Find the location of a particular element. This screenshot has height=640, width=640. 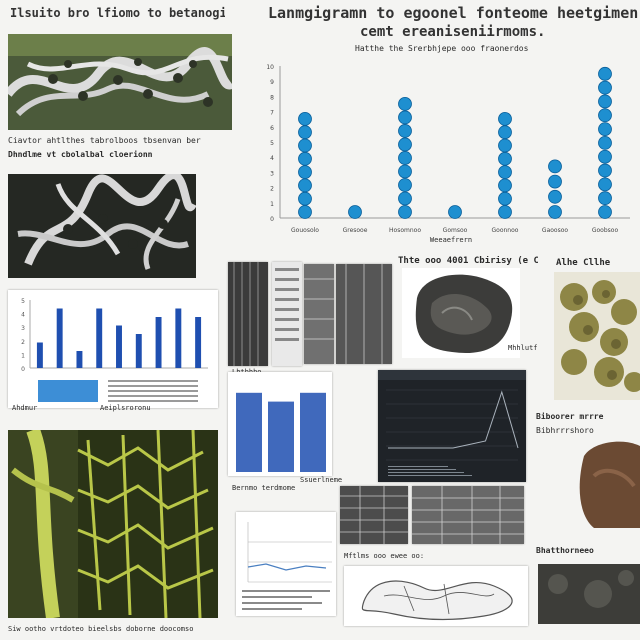

dark-ui-panel is located at coordinates (452, 426).